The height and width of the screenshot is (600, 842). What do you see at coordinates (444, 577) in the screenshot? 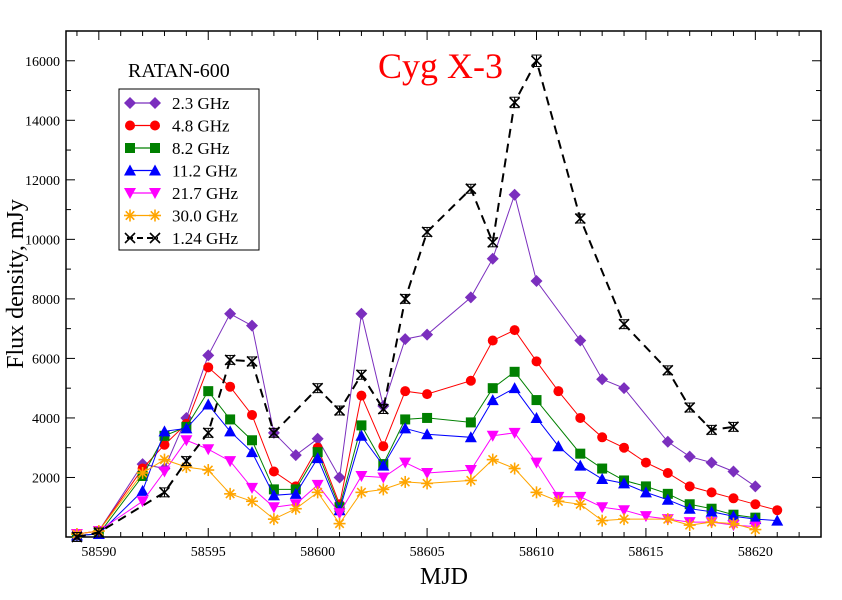
I see `x-axis-label: MJD` at bounding box center [444, 577].